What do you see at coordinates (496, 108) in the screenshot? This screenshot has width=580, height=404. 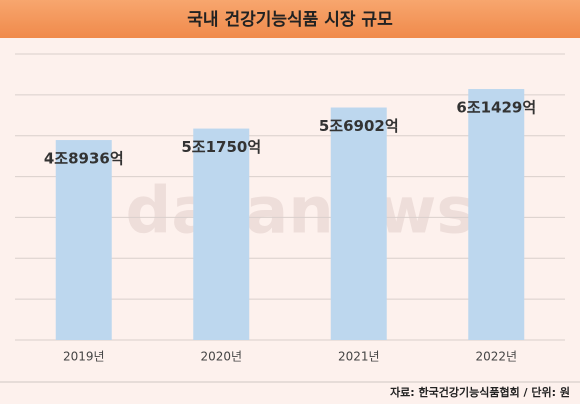 I see `value-label: 6조1429억` at bounding box center [496, 108].